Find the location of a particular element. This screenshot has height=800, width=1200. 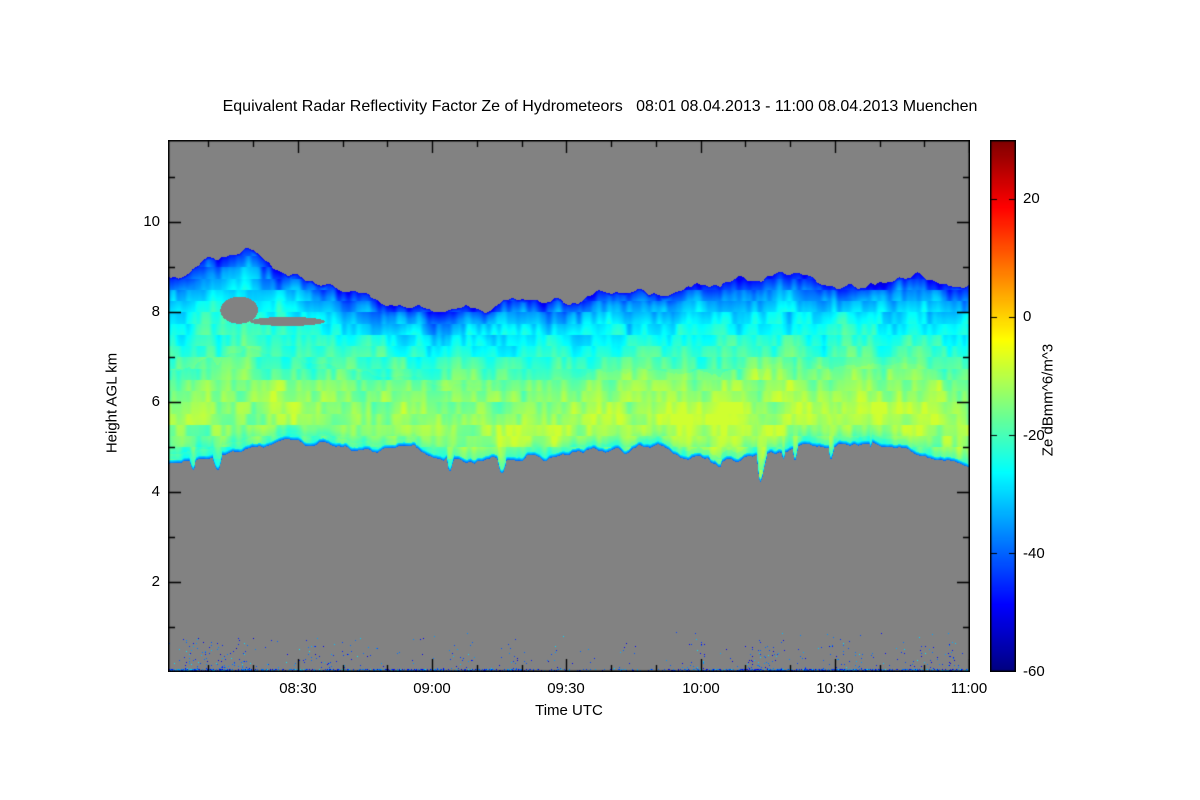

colorbar-tick-label: -60 is located at coordinates (1034, 671).